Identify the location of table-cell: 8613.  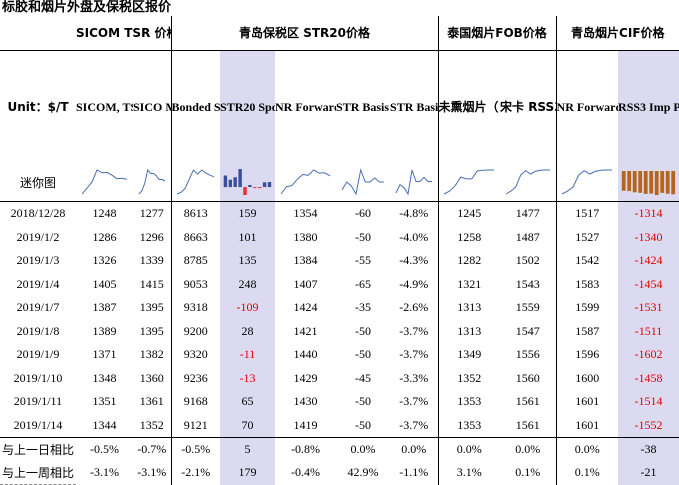
(195, 213).